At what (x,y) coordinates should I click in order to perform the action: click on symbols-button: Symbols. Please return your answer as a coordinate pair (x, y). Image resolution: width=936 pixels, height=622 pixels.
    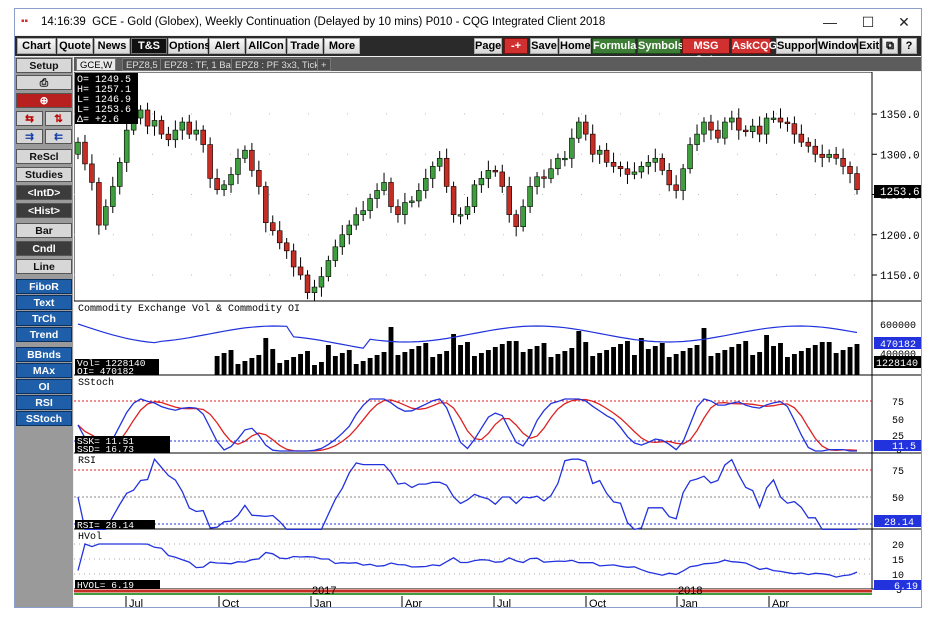
    Looking at the image, I should click on (660, 46).